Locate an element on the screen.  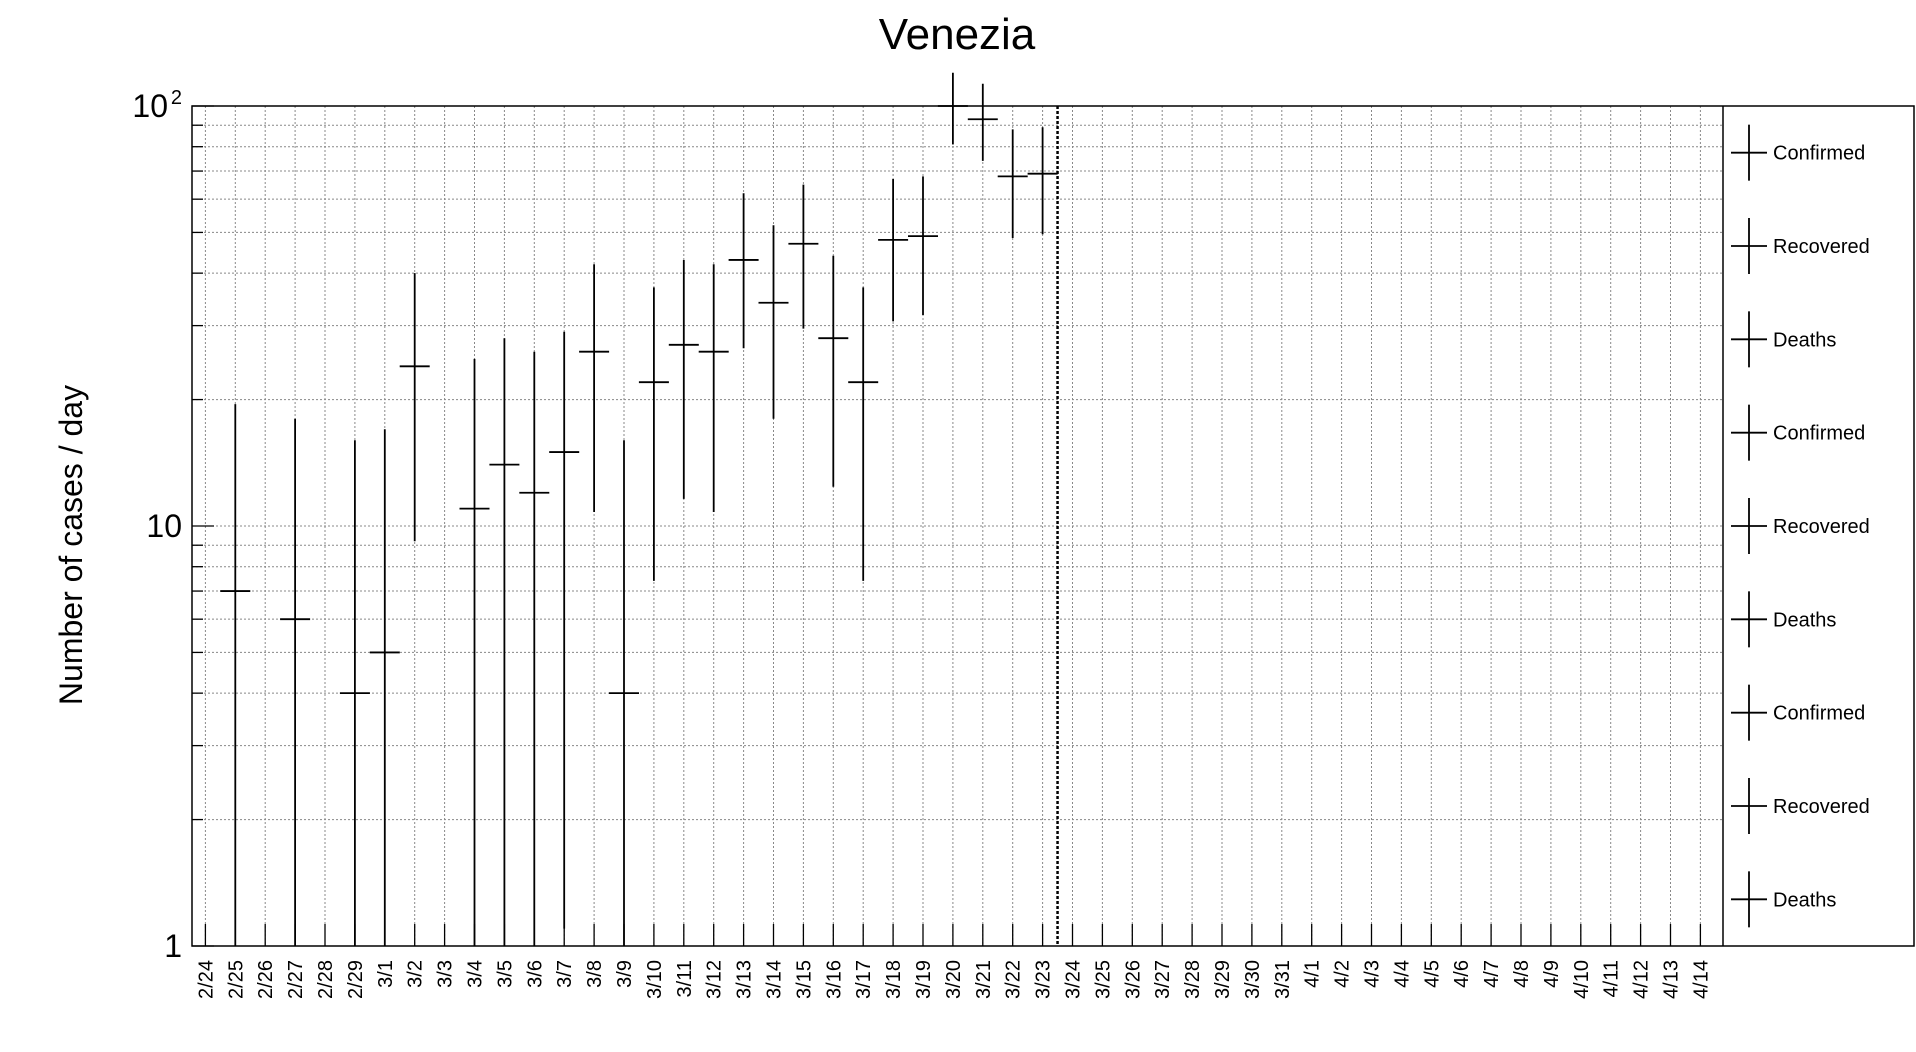
x-tick-label: 4/3 is located at coordinates (1373, 974).